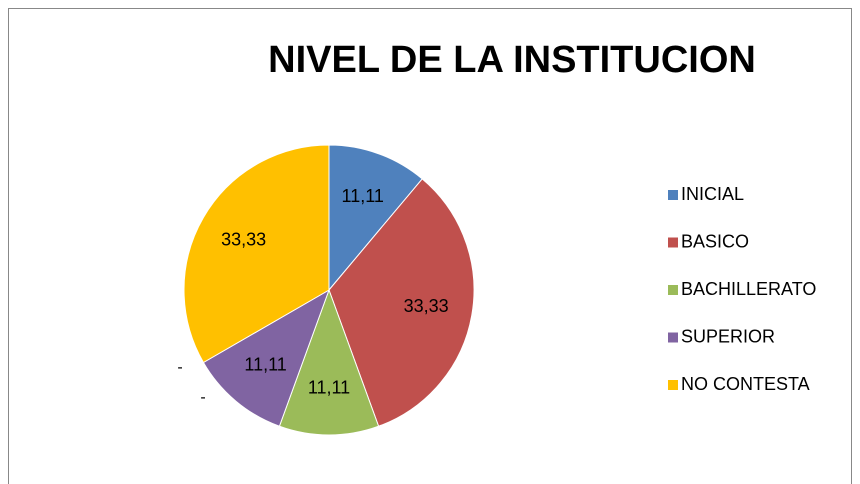 The width and height of the screenshot is (860, 484). Describe the element at coordinates (512, 60) in the screenshot. I see `chart-title: NIVEL DE LA INSTITUCION` at that location.